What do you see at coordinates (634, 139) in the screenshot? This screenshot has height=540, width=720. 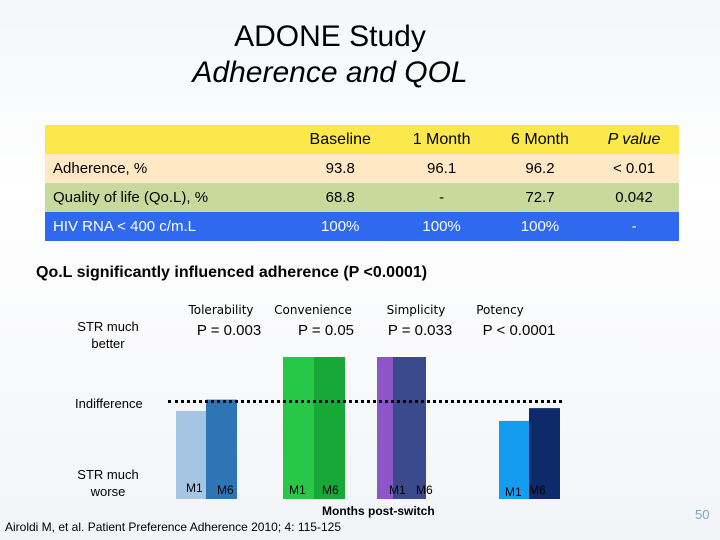 I see `table-header-p-value: P value` at bounding box center [634, 139].